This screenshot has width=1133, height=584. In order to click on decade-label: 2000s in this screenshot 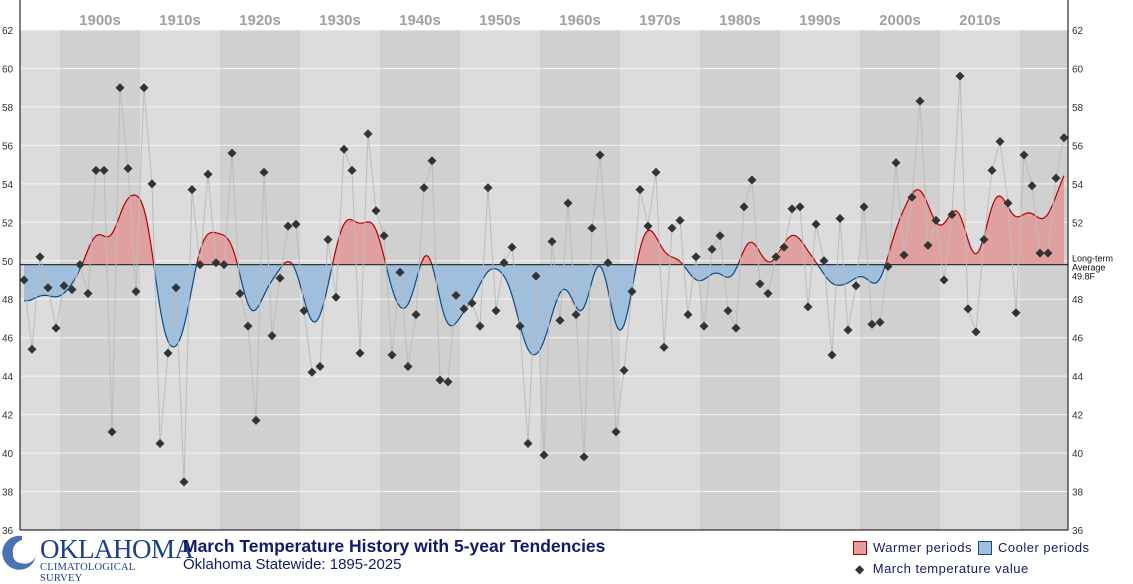, I will do `click(900, 20)`.